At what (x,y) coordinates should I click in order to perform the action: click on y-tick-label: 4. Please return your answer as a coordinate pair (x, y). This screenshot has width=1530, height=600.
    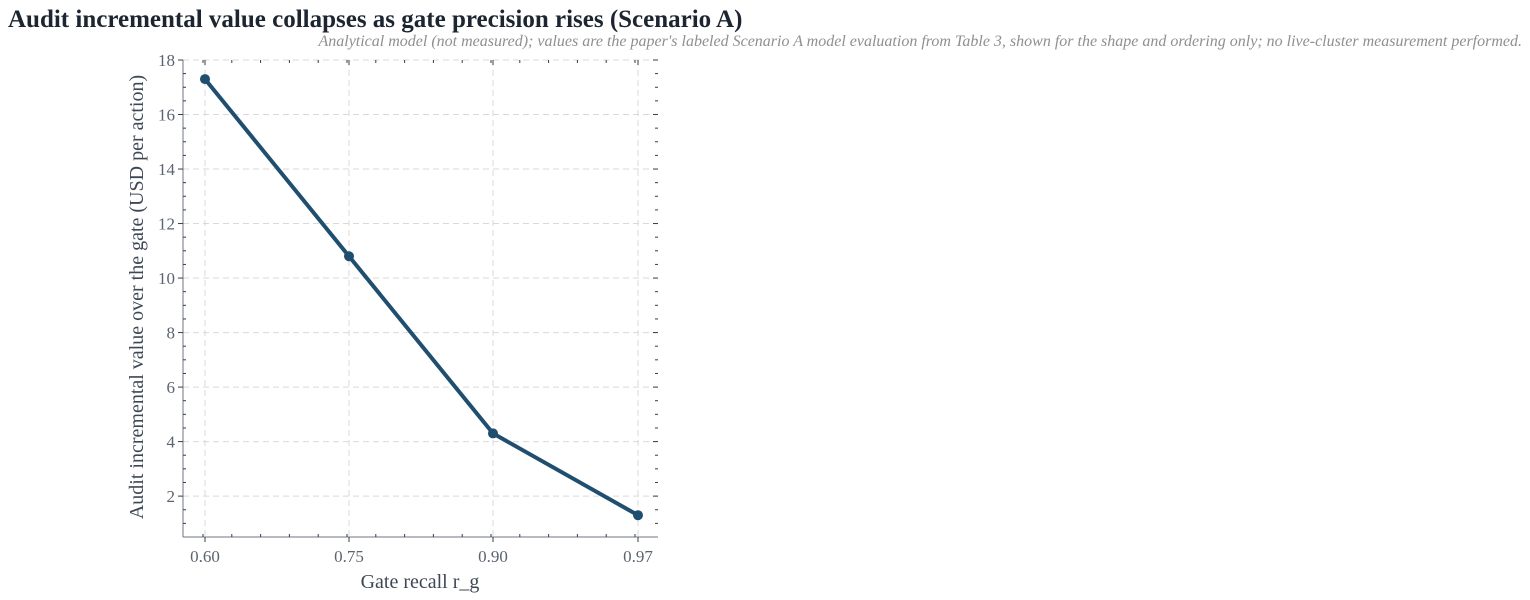
    Looking at the image, I should click on (171, 442).